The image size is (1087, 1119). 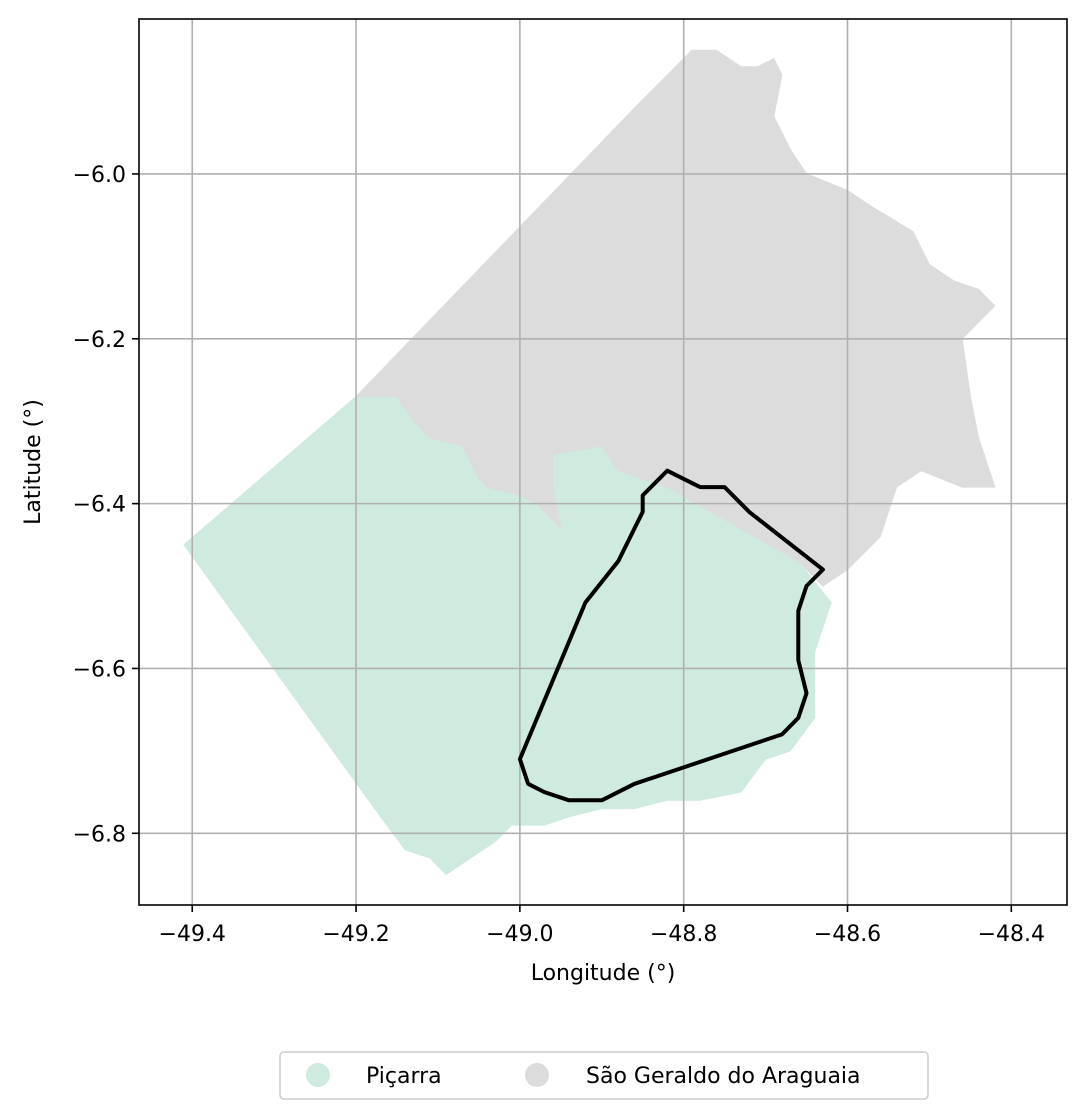 I want to click on legend-label-sao-geraldo: São Geraldo do Araguaia, so click(x=723, y=1076).